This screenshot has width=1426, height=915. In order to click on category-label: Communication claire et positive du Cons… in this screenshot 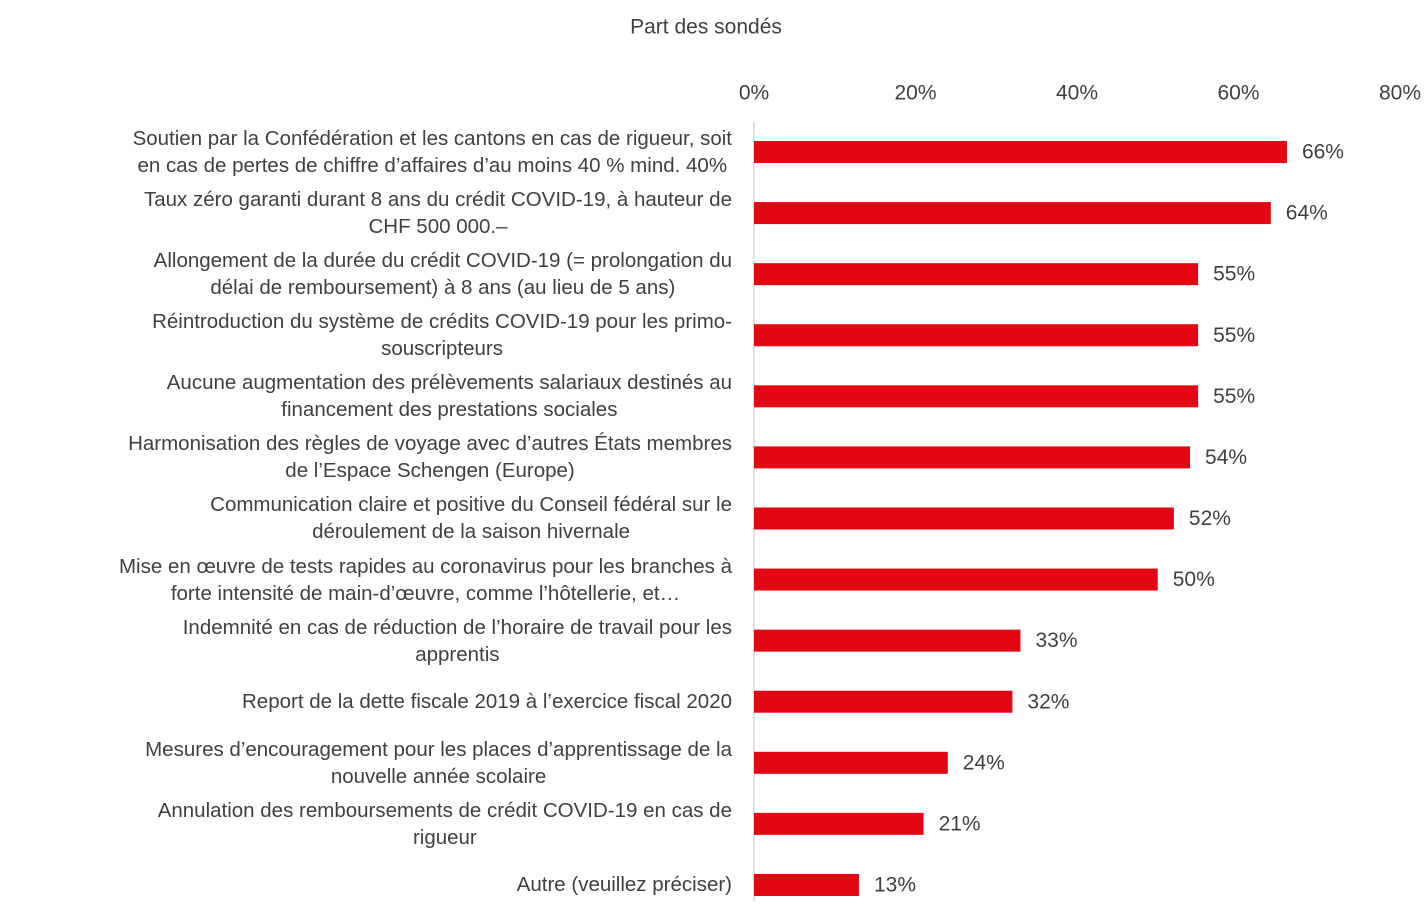, I will do `click(471, 518)`.